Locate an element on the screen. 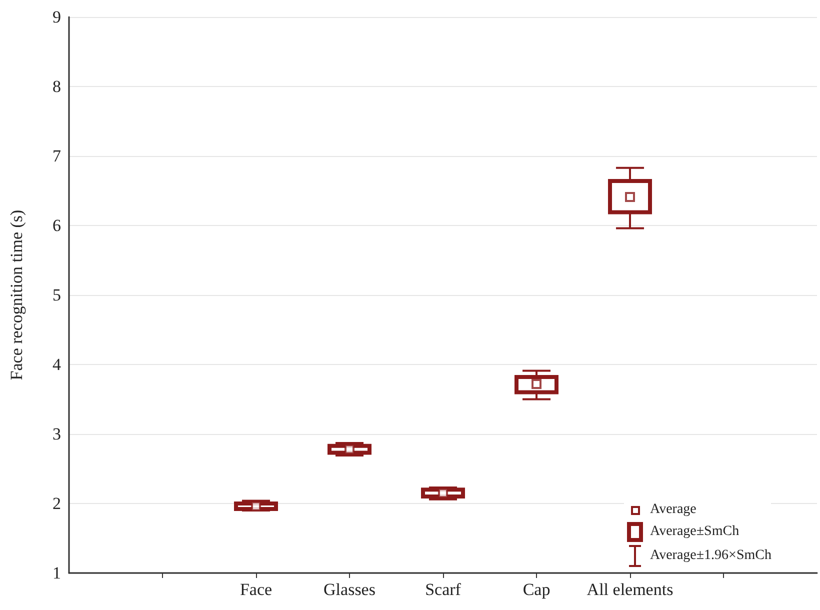 Image resolution: width=820 pixels, height=610 pixels. y-tick-label: 7 is located at coordinates (57, 156).